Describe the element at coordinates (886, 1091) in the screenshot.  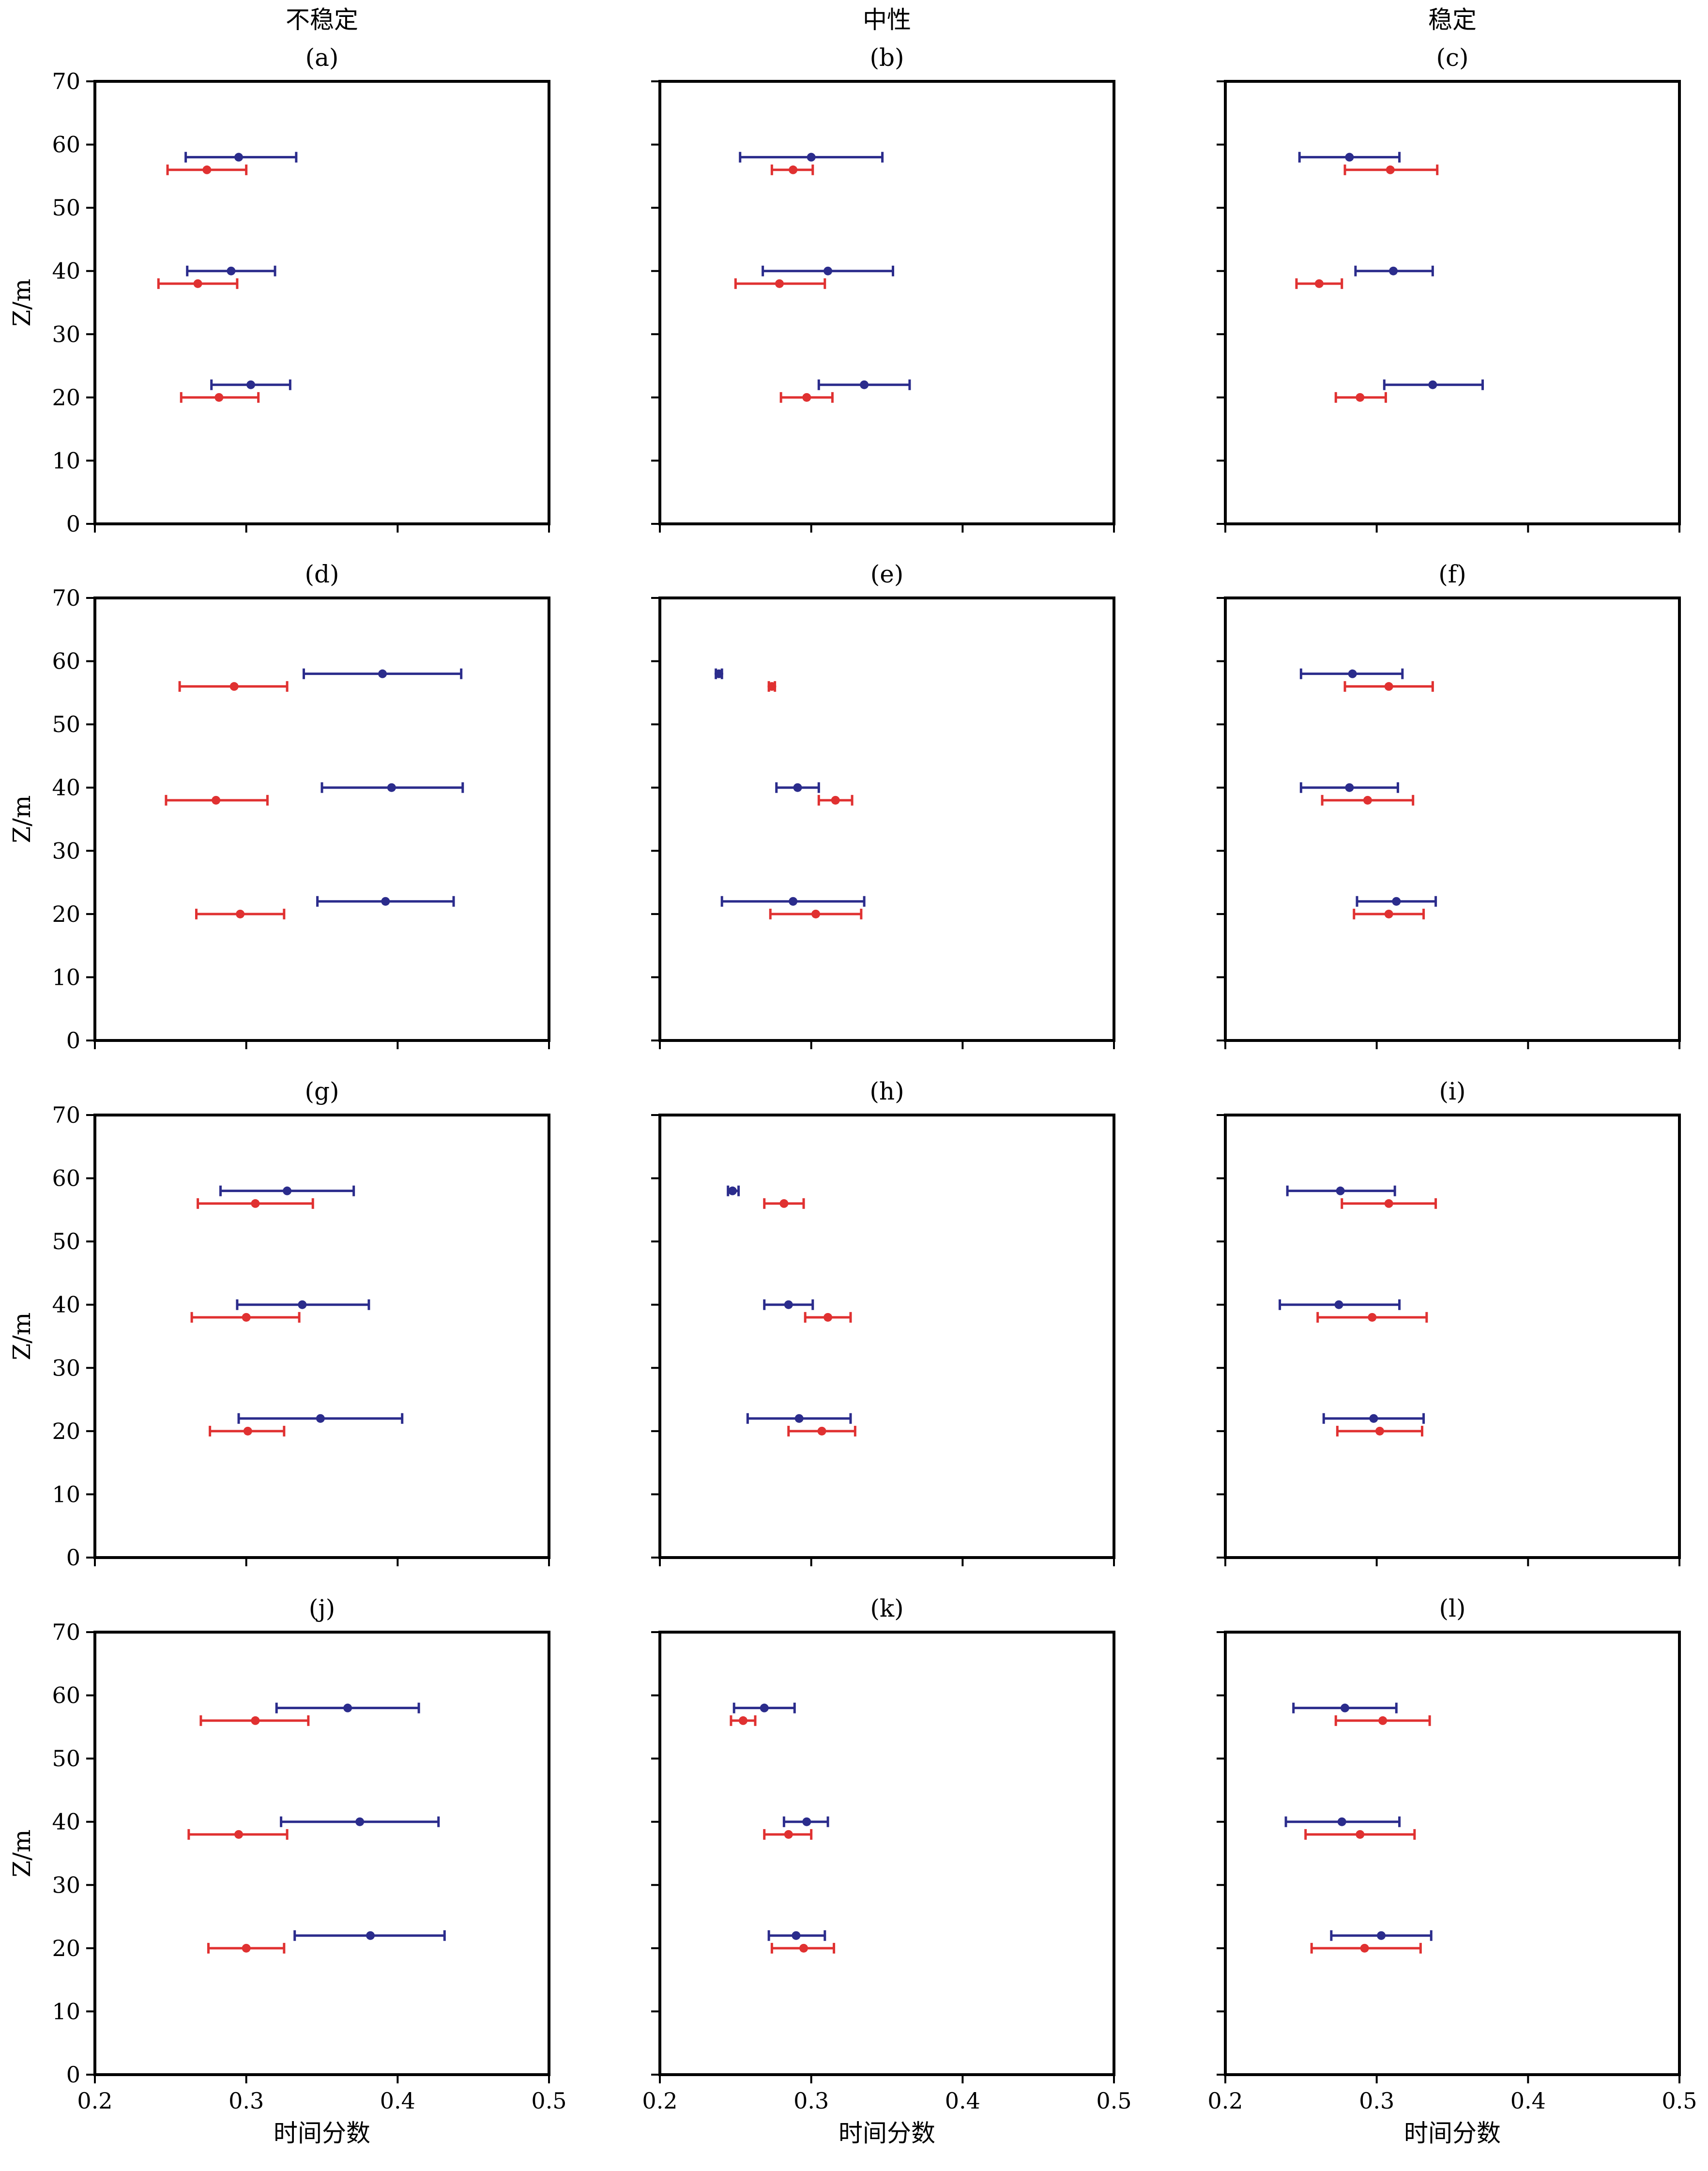
I see `panel-label: (h)` at that location.